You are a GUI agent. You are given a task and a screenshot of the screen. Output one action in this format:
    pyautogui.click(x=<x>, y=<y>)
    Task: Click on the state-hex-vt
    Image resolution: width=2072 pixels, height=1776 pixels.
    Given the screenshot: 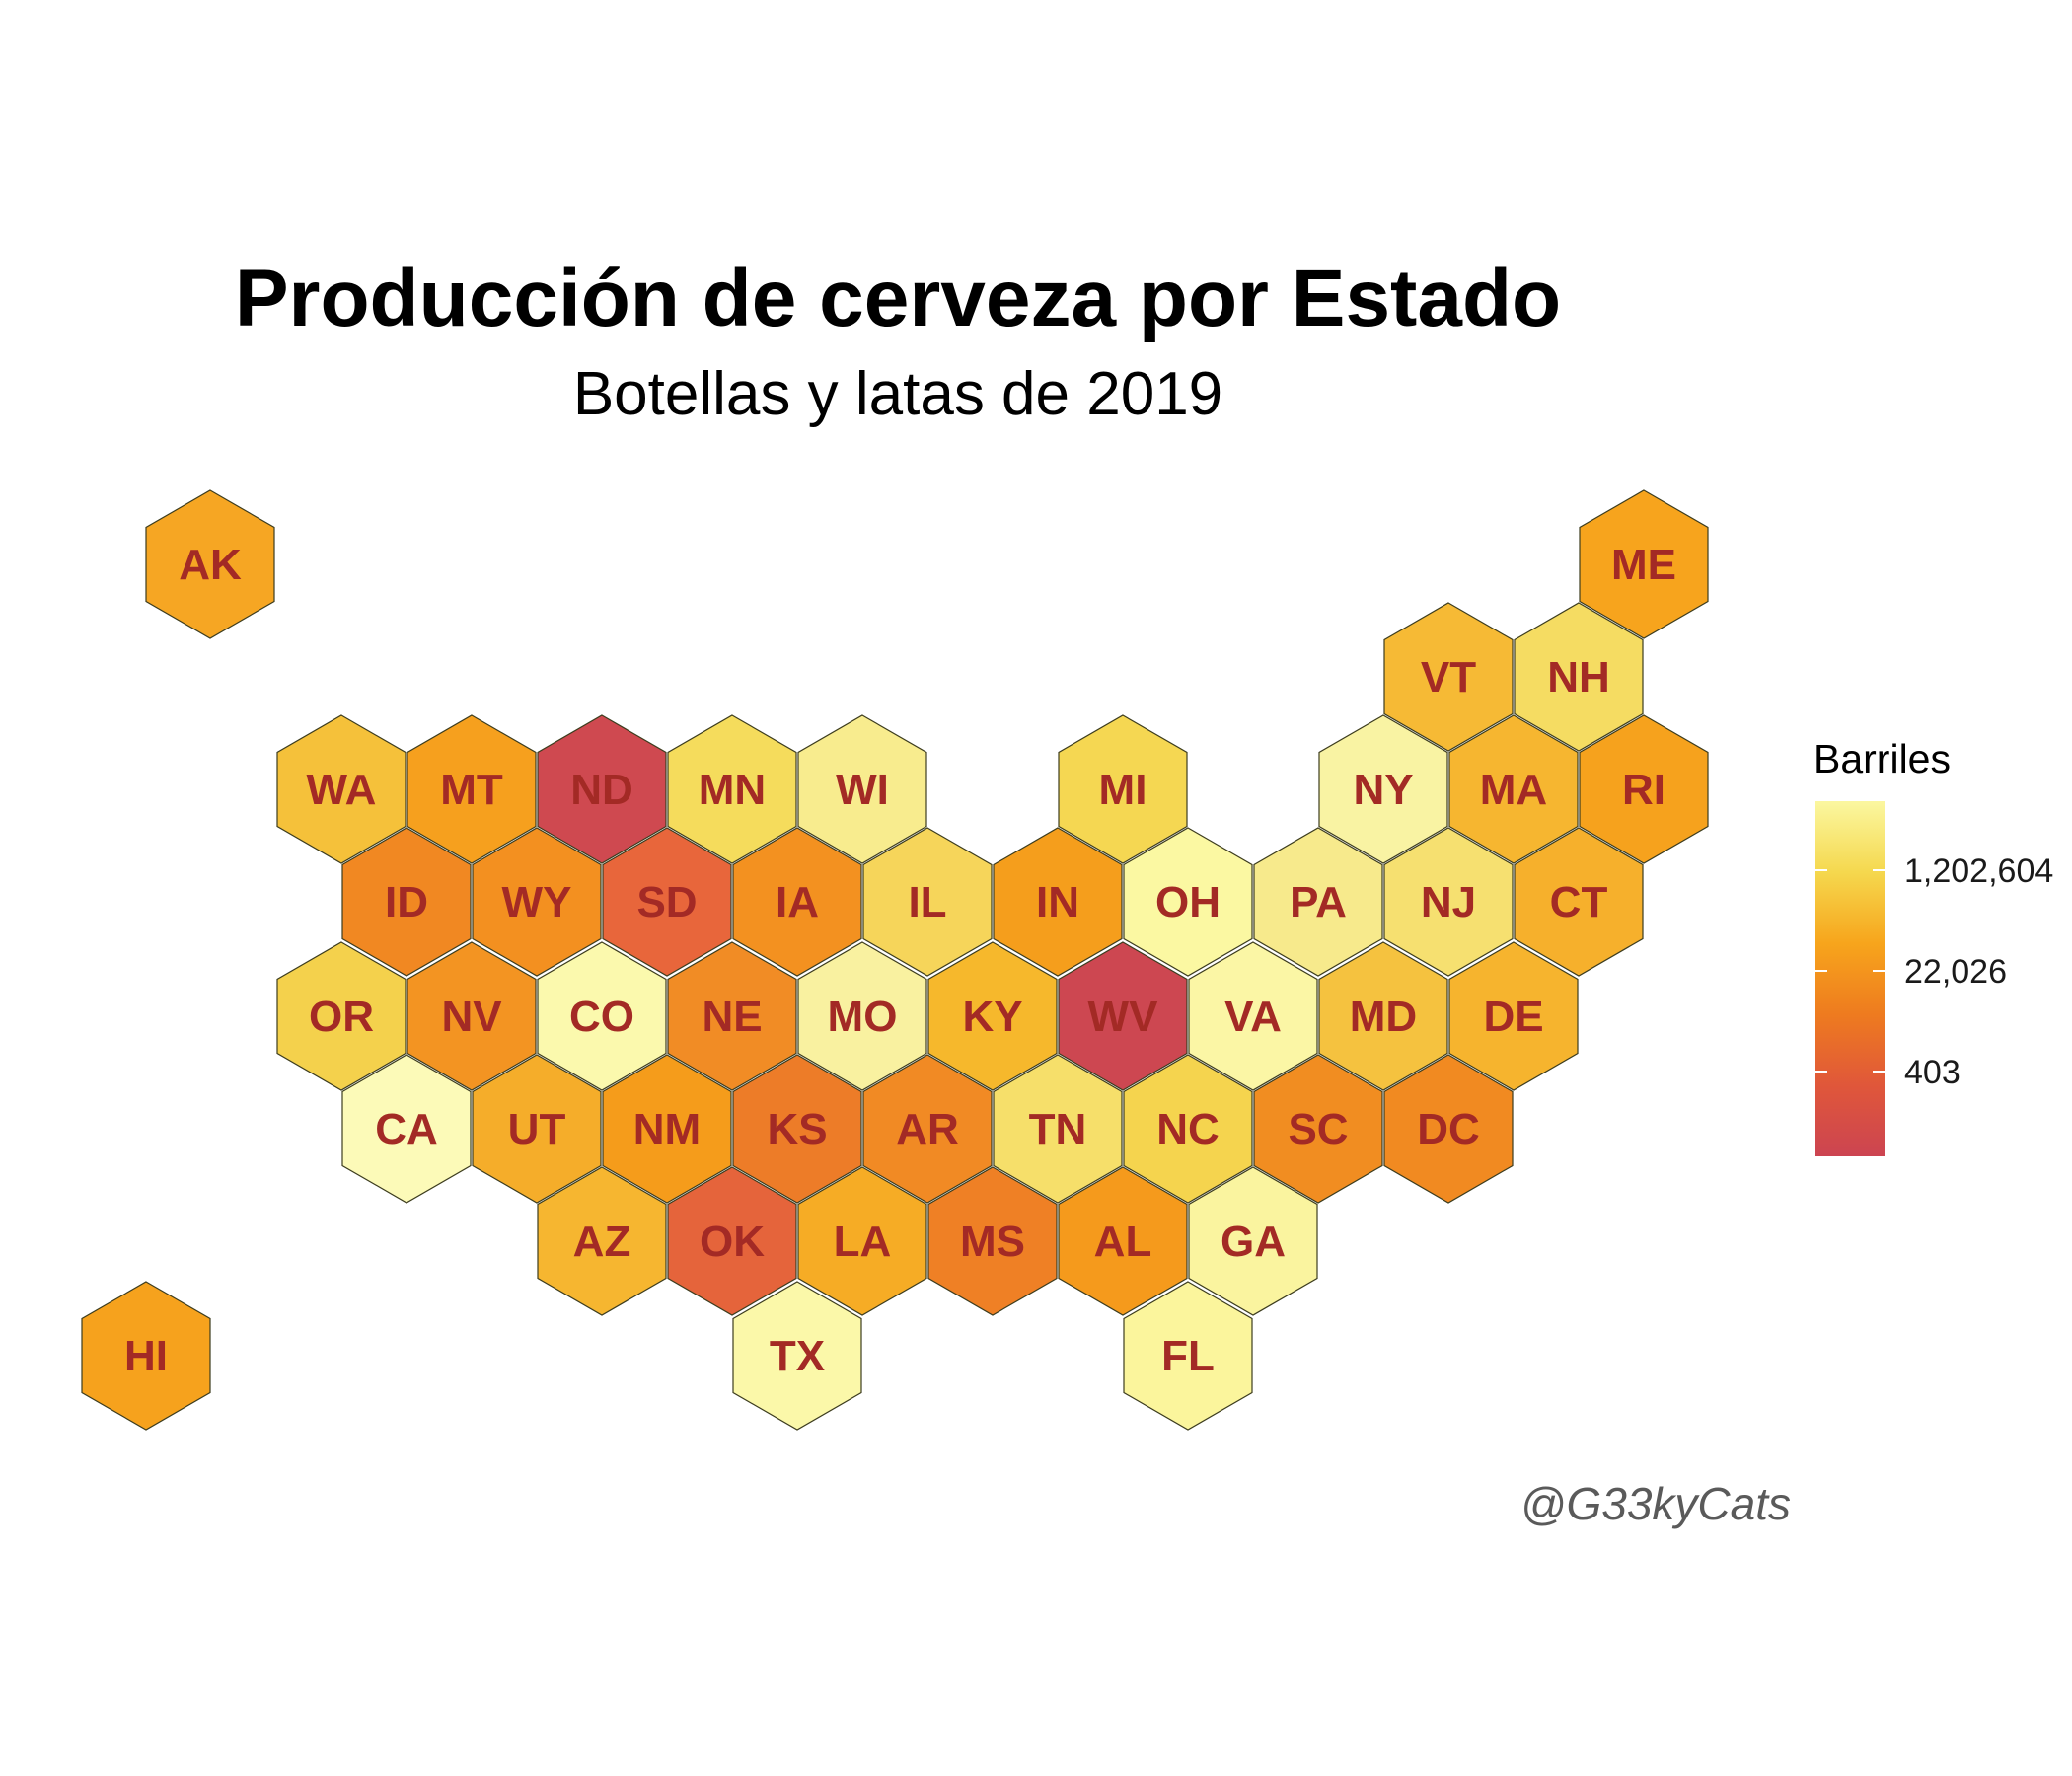 What is the action you would take?
    pyautogui.click(x=1448, y=677)
    